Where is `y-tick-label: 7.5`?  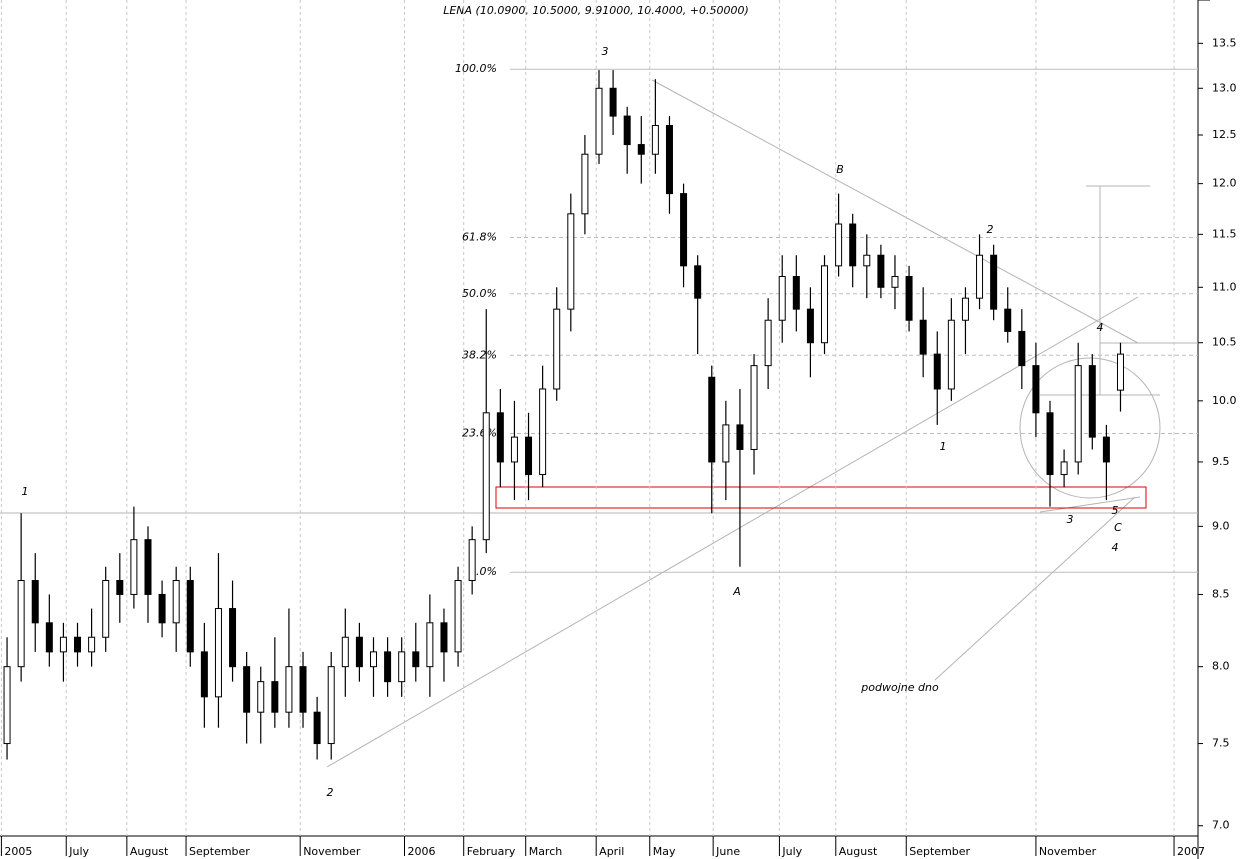 y-tick-label: 7.5 is located at coordinates (1221, 743).